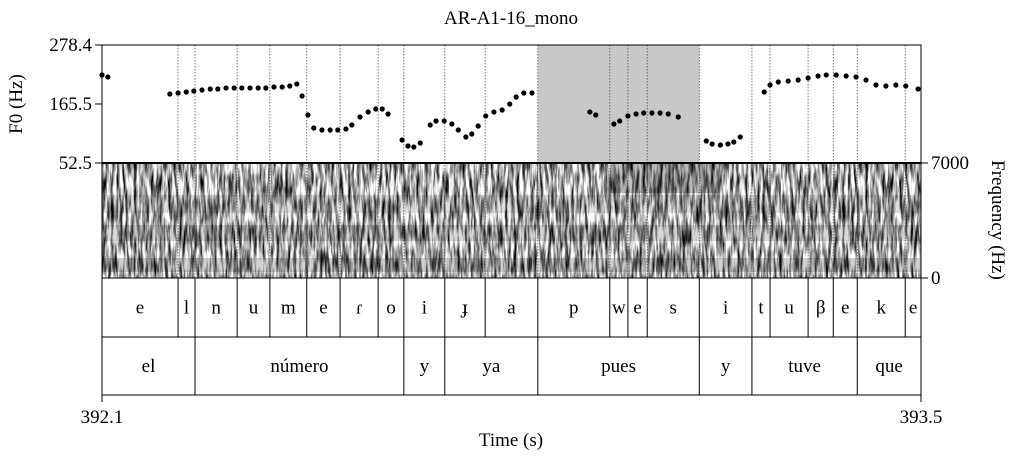 The image size is (1014, 459). I want to click on tier-label: número, so click(299, 366).